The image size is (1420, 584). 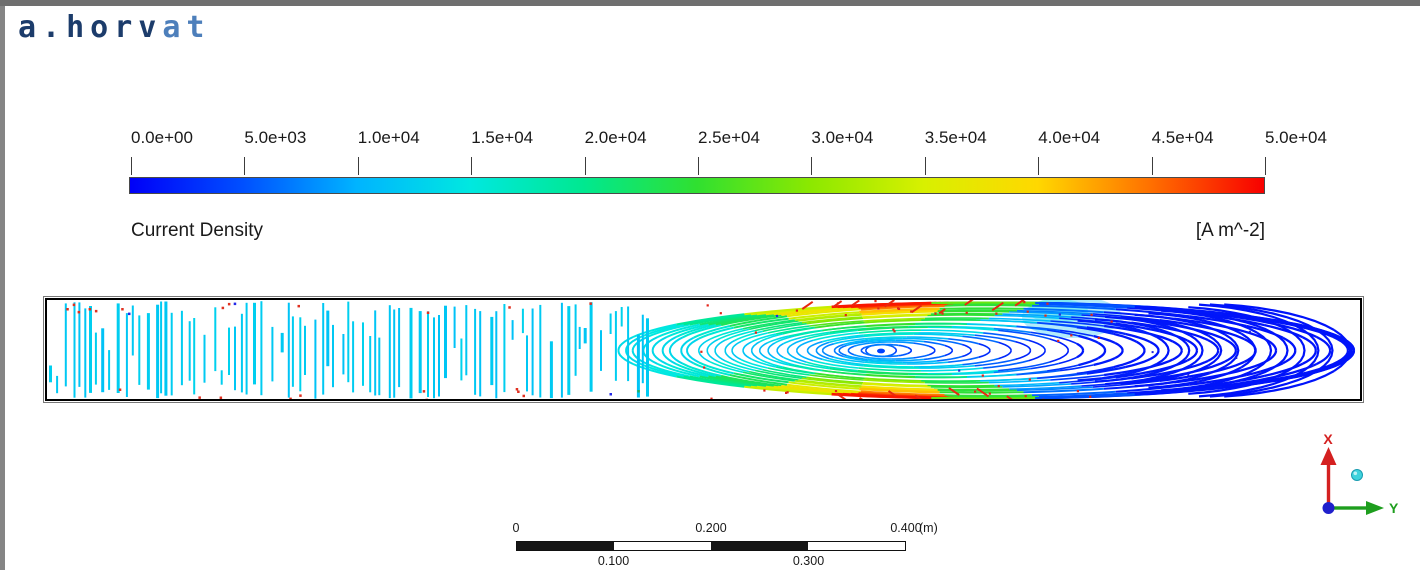 What do you see at coordinates (1328, 508) in the screenshot?
I see `z-axis-origin-dot` at bounding box center [1328, 508].